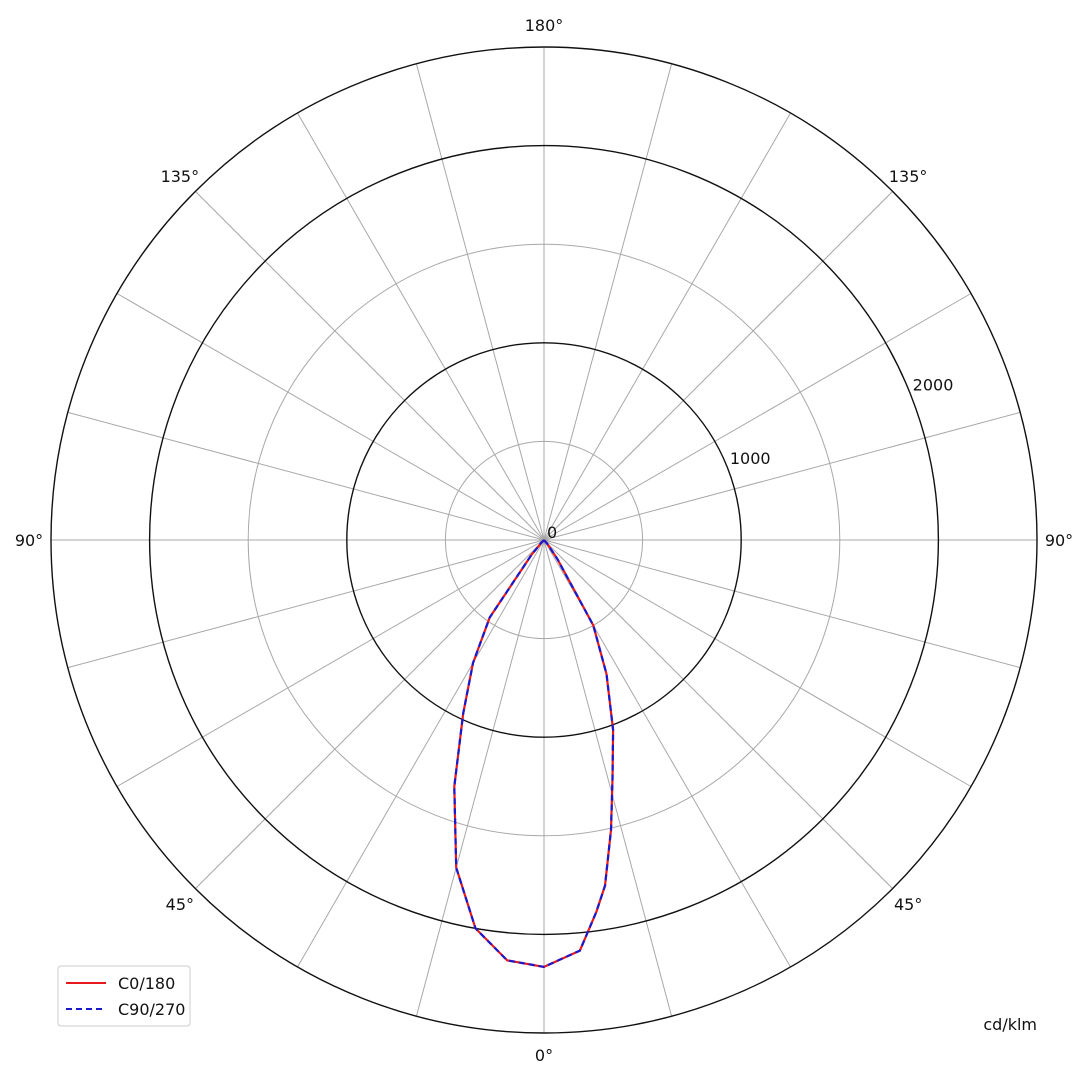  I want to click on radial-labels: 0 1000 2000, so click(750, 458).